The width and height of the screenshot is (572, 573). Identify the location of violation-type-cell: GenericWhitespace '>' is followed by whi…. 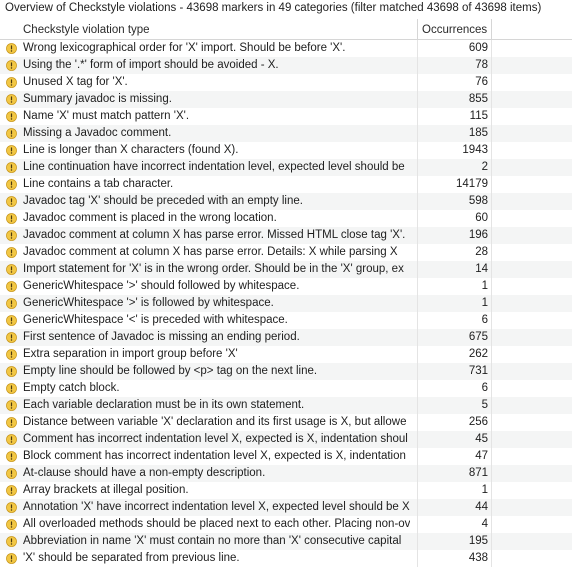
(209, 303).